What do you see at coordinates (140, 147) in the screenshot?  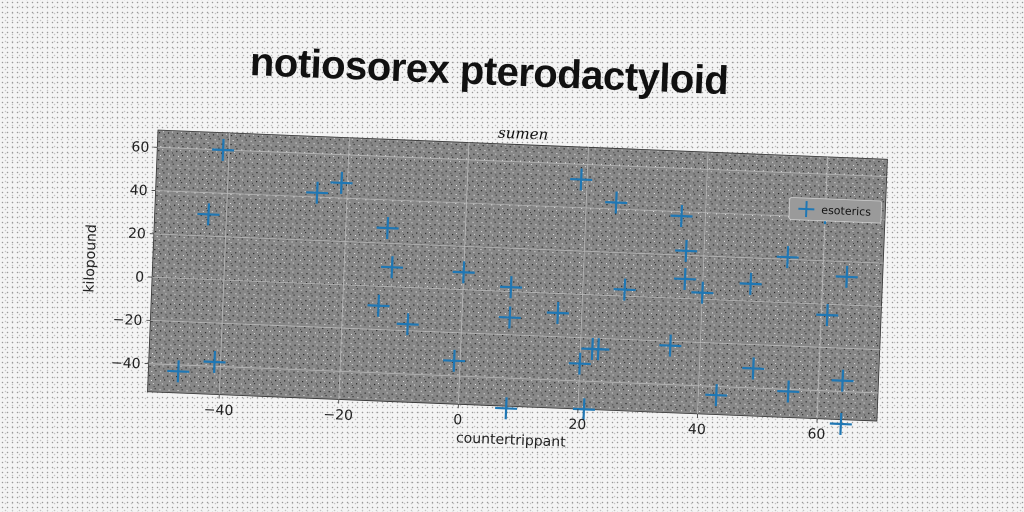 I see `y-tick-label: 60` at bounding box center [140, 147].